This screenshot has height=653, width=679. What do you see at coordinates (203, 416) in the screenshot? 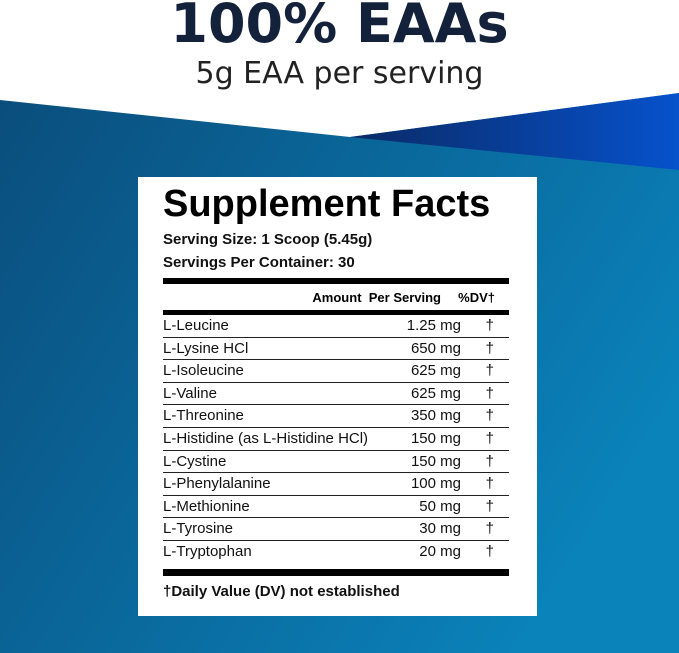
I see `ingredient-name: L-Threonine` at bounding box center [203, 416].